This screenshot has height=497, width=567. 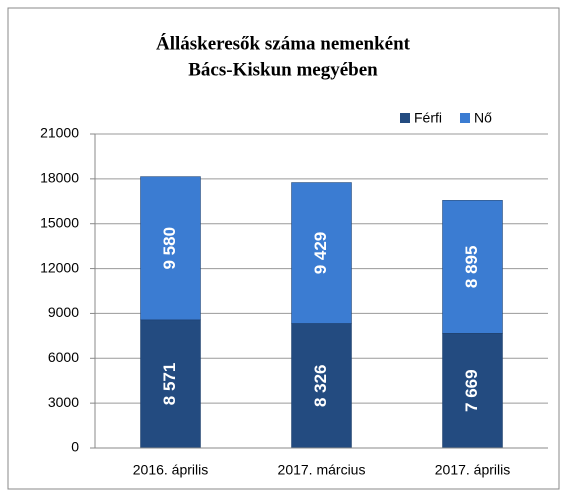 I want to click on y-tick-label: 18000, so click(x=59, y=178).